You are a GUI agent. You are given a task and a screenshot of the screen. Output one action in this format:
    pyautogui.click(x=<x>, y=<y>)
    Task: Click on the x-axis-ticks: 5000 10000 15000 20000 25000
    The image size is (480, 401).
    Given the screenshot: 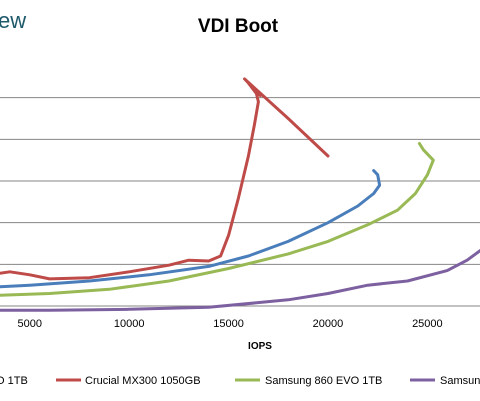 What is the action you would take?
    pyautogui.click(x=230, y=324)
    